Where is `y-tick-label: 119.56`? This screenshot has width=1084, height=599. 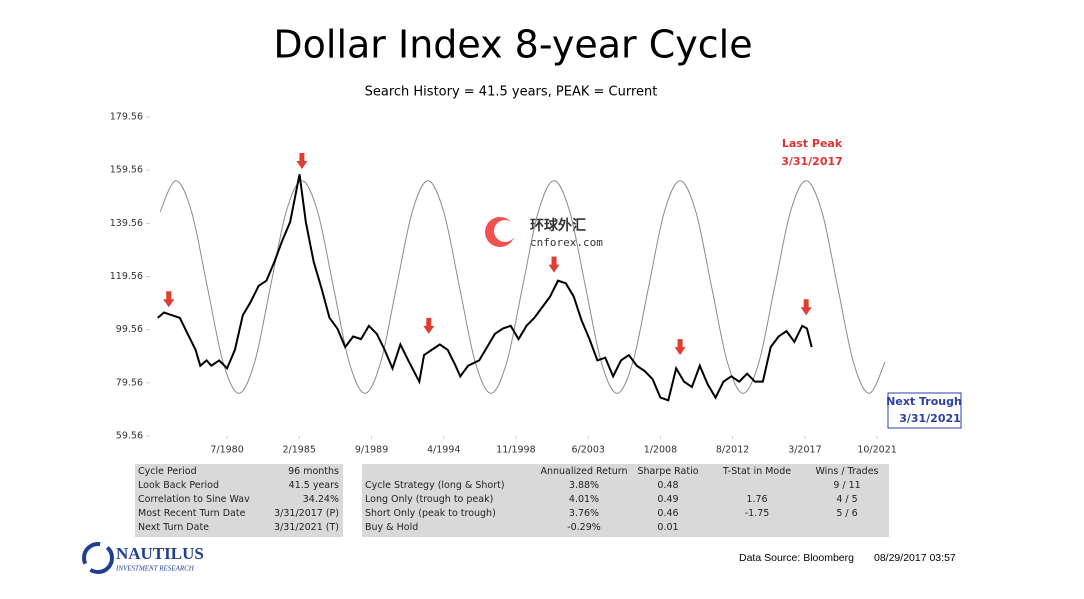 y-tick-label: 119.56 is located at coordinates (126, 276).